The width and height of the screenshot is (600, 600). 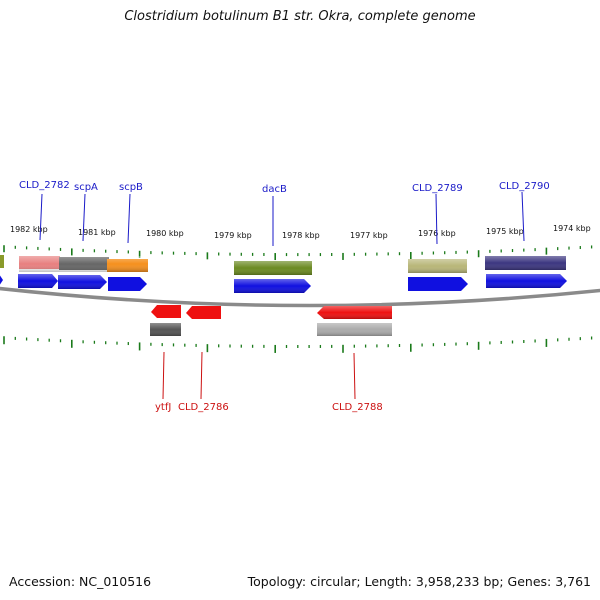 What do you see at coordinates (131, 187) in the screenshot?
I see `gene-label: scpB` at bounding box center [131, 187].